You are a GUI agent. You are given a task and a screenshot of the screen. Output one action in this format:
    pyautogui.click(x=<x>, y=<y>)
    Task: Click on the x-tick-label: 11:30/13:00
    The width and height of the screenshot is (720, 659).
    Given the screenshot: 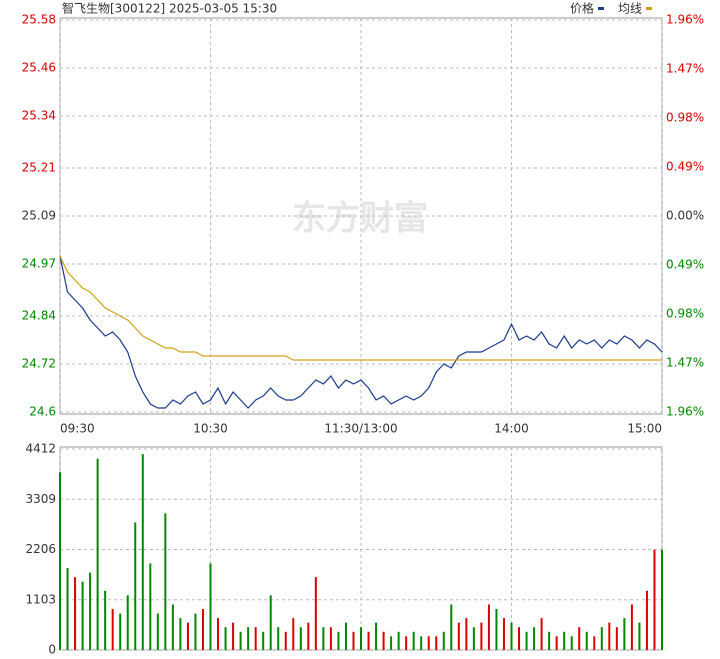 What is the action you would take?
    pyautogui.click(x=360, y=429)
    